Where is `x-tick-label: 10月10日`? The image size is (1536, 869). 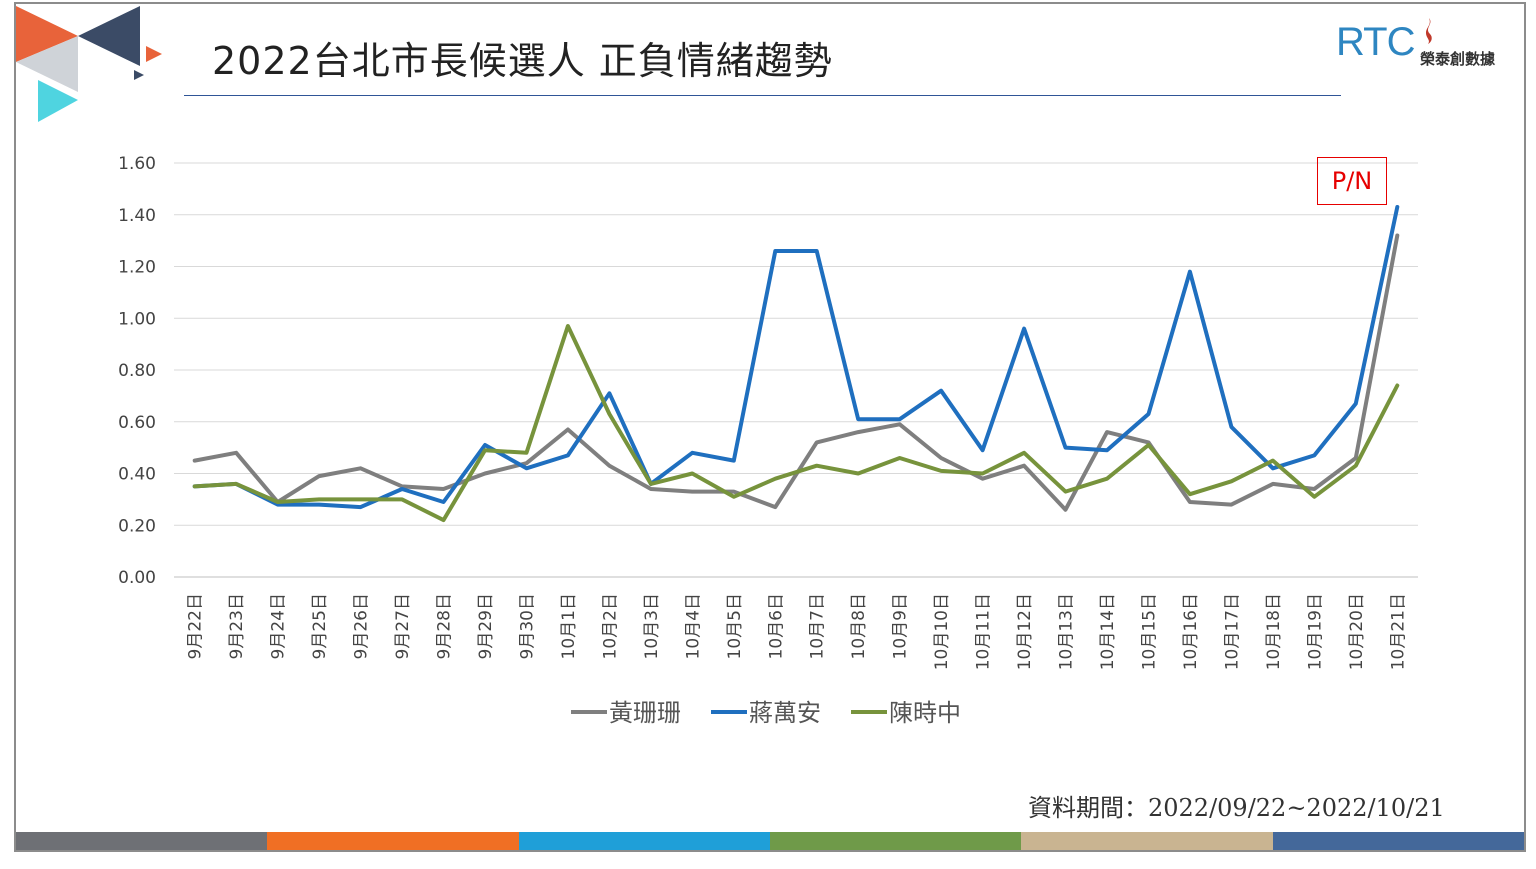
x-tick-label: 10月10日 is located at coordinates (942, 631).